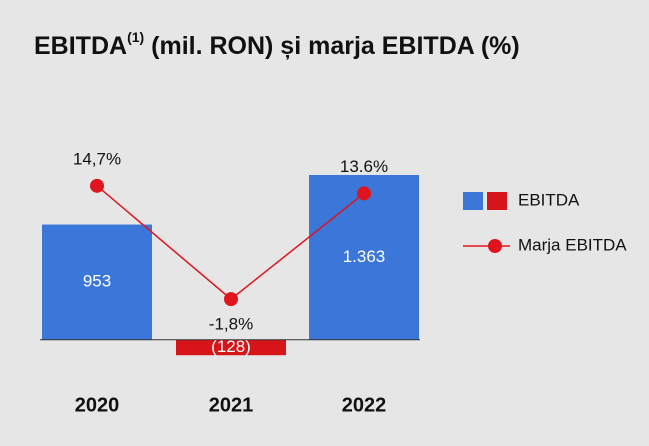 This screenshot has height=446, width=649. Describe the element at coordinates (97, 158) in the screenshot. I see `line-value-label: 14,7%` at that location.